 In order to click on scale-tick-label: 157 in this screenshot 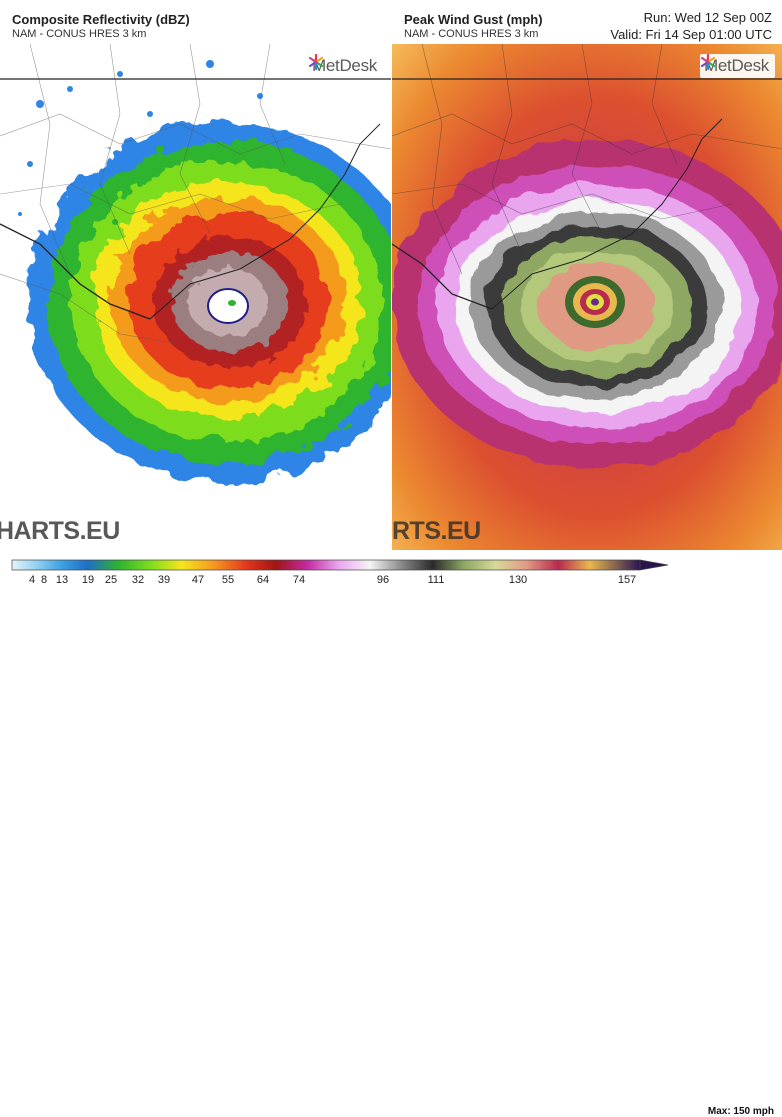, I will do `click(627, 580)`.